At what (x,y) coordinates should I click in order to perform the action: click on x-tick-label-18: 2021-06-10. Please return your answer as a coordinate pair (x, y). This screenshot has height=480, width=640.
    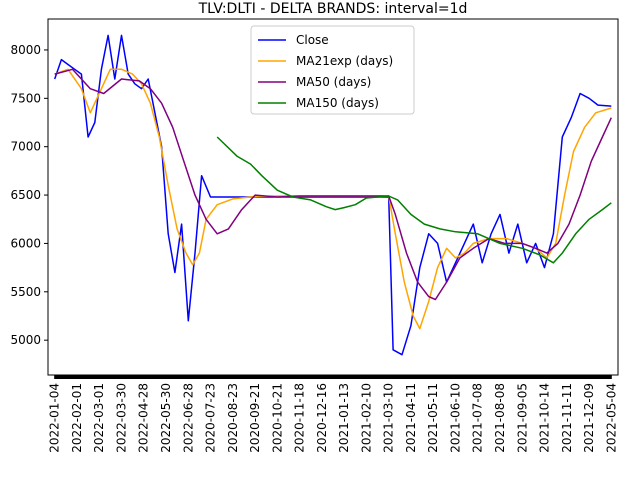
    Looking at the image, I should click on (455, 418).